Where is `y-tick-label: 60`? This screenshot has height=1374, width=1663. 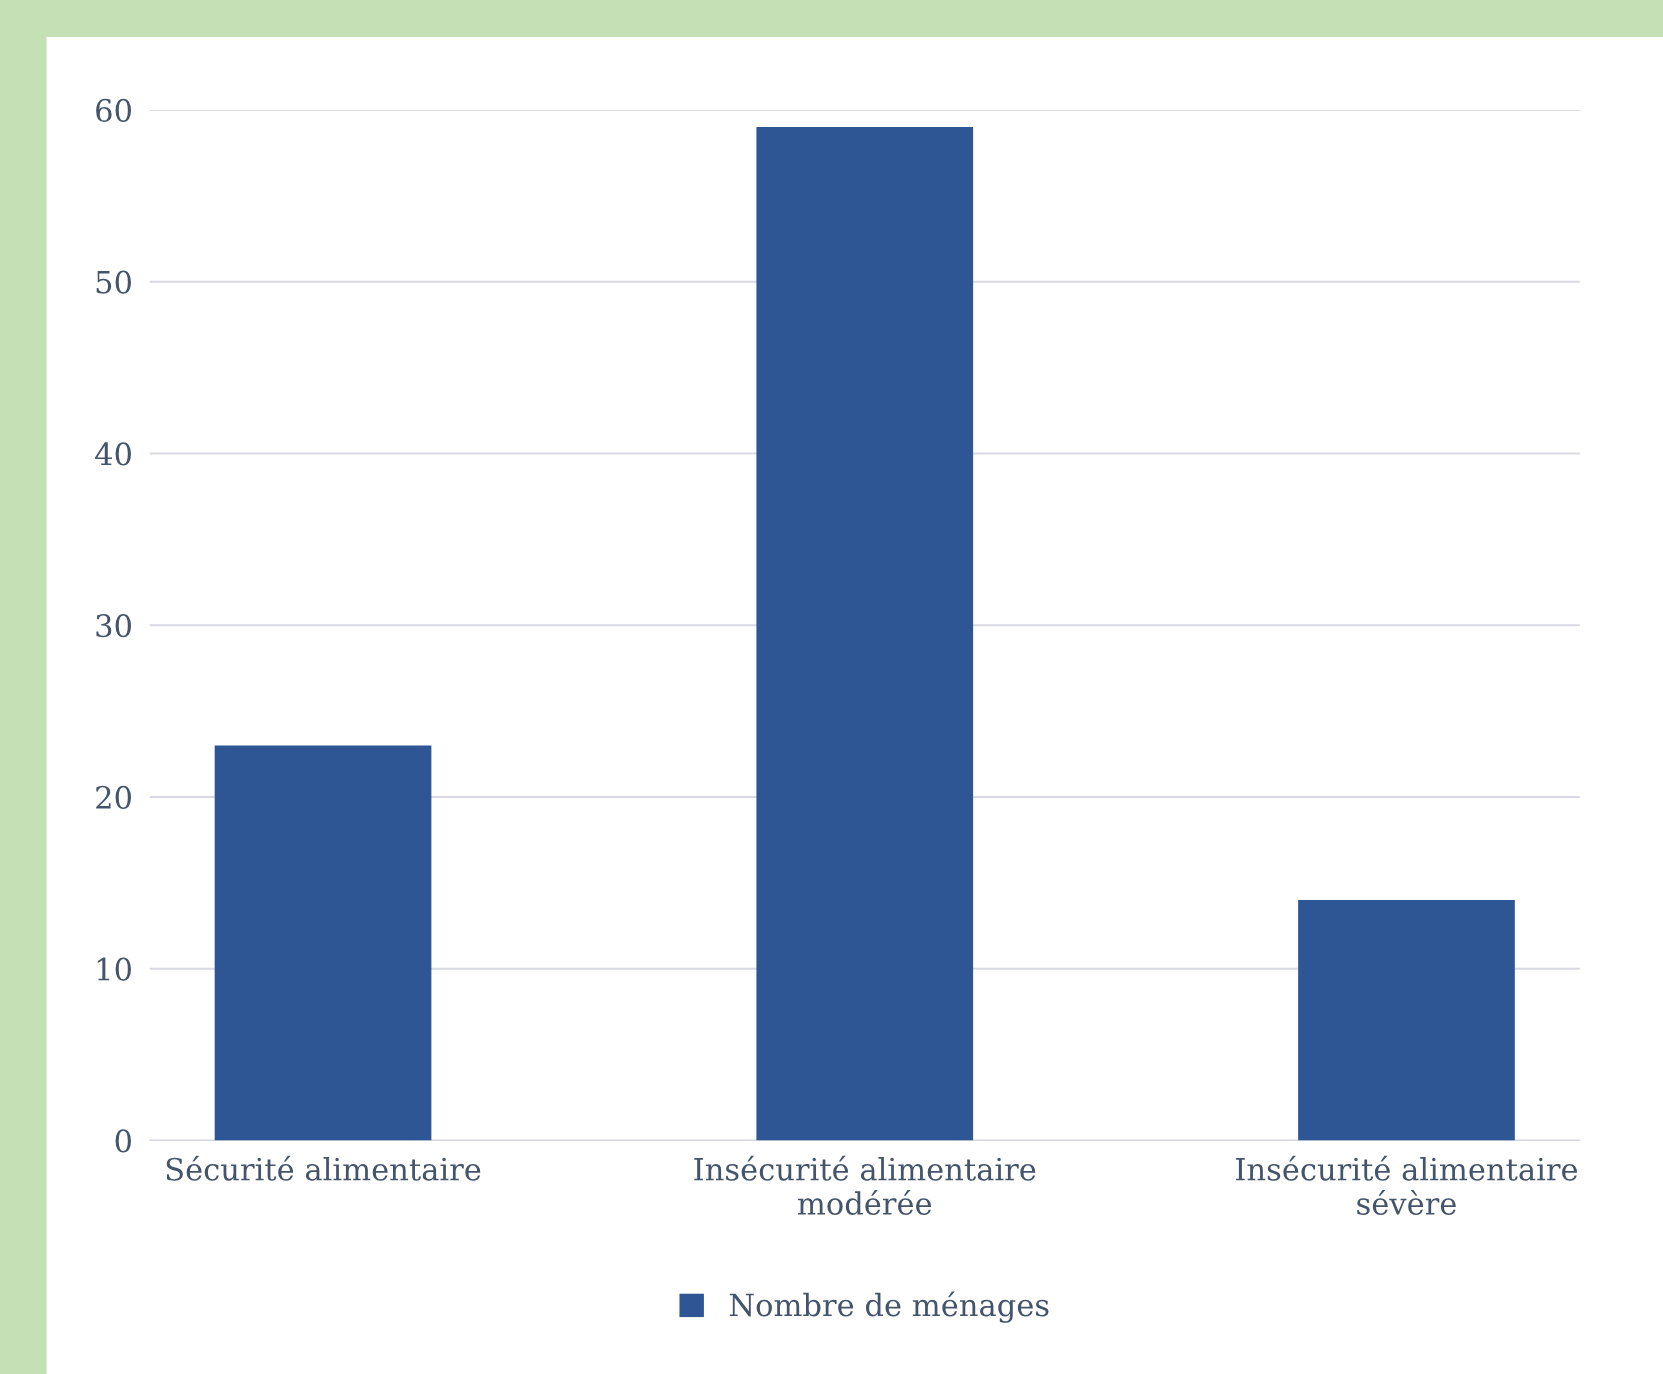
y-tick-label: 60 is located at coordinates (113, 110).